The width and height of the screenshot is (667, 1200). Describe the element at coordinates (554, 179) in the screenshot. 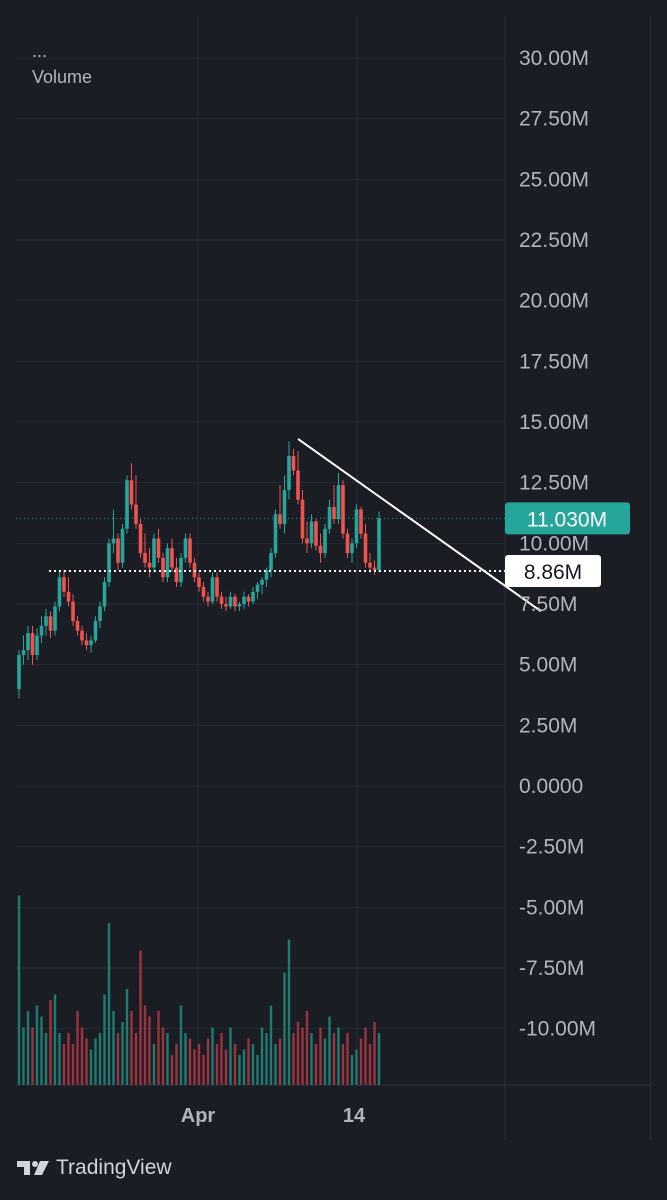

I see `y-tick-label: 25.00M` at that location.